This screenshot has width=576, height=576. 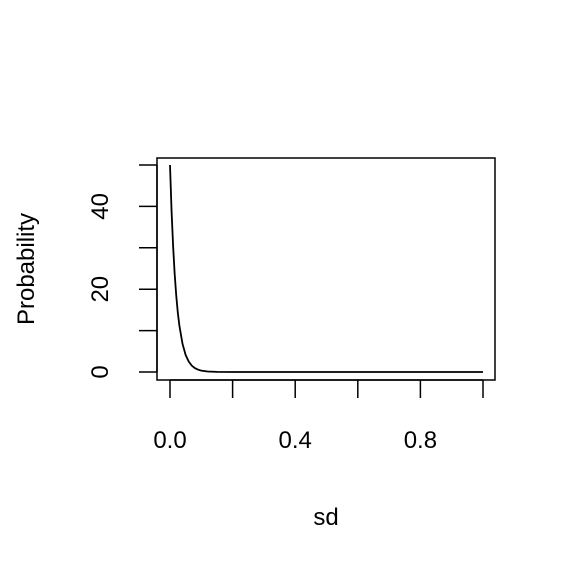 What do you see at coordinates (295, 440) in the screenshot?
I see `x-tick-label: 0.4` at bounding box center [295, 440].